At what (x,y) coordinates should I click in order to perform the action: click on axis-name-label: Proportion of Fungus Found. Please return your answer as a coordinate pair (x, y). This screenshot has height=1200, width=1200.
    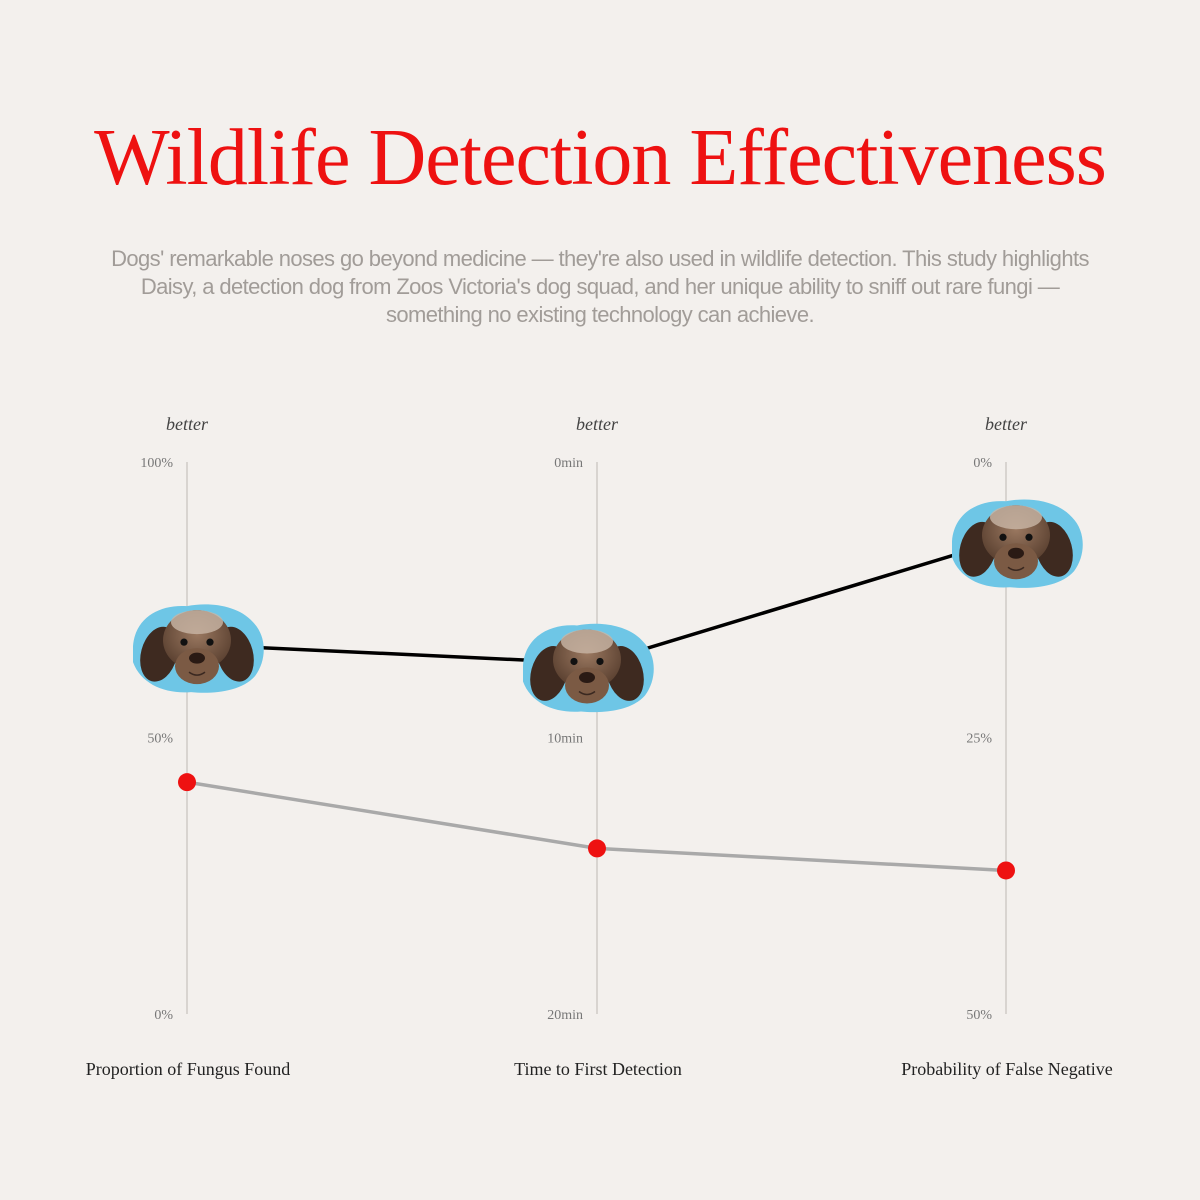
    Looking at the image, I should click on (188, 1069).